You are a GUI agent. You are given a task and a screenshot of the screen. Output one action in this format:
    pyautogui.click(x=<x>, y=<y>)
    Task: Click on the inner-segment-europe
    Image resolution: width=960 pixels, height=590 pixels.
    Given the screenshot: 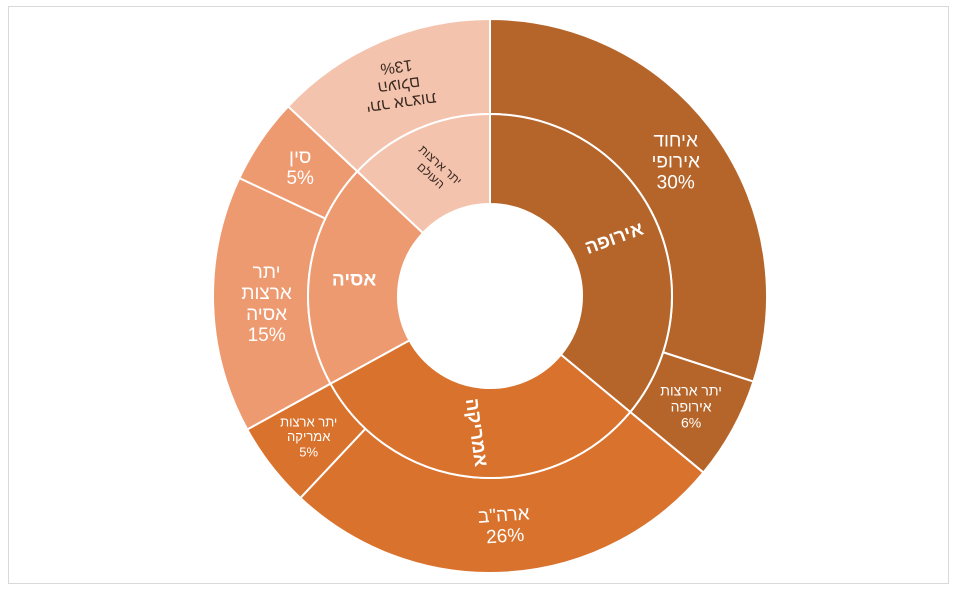 What is the action you would take?
    pyautogui.click(x=581, y=263)
    